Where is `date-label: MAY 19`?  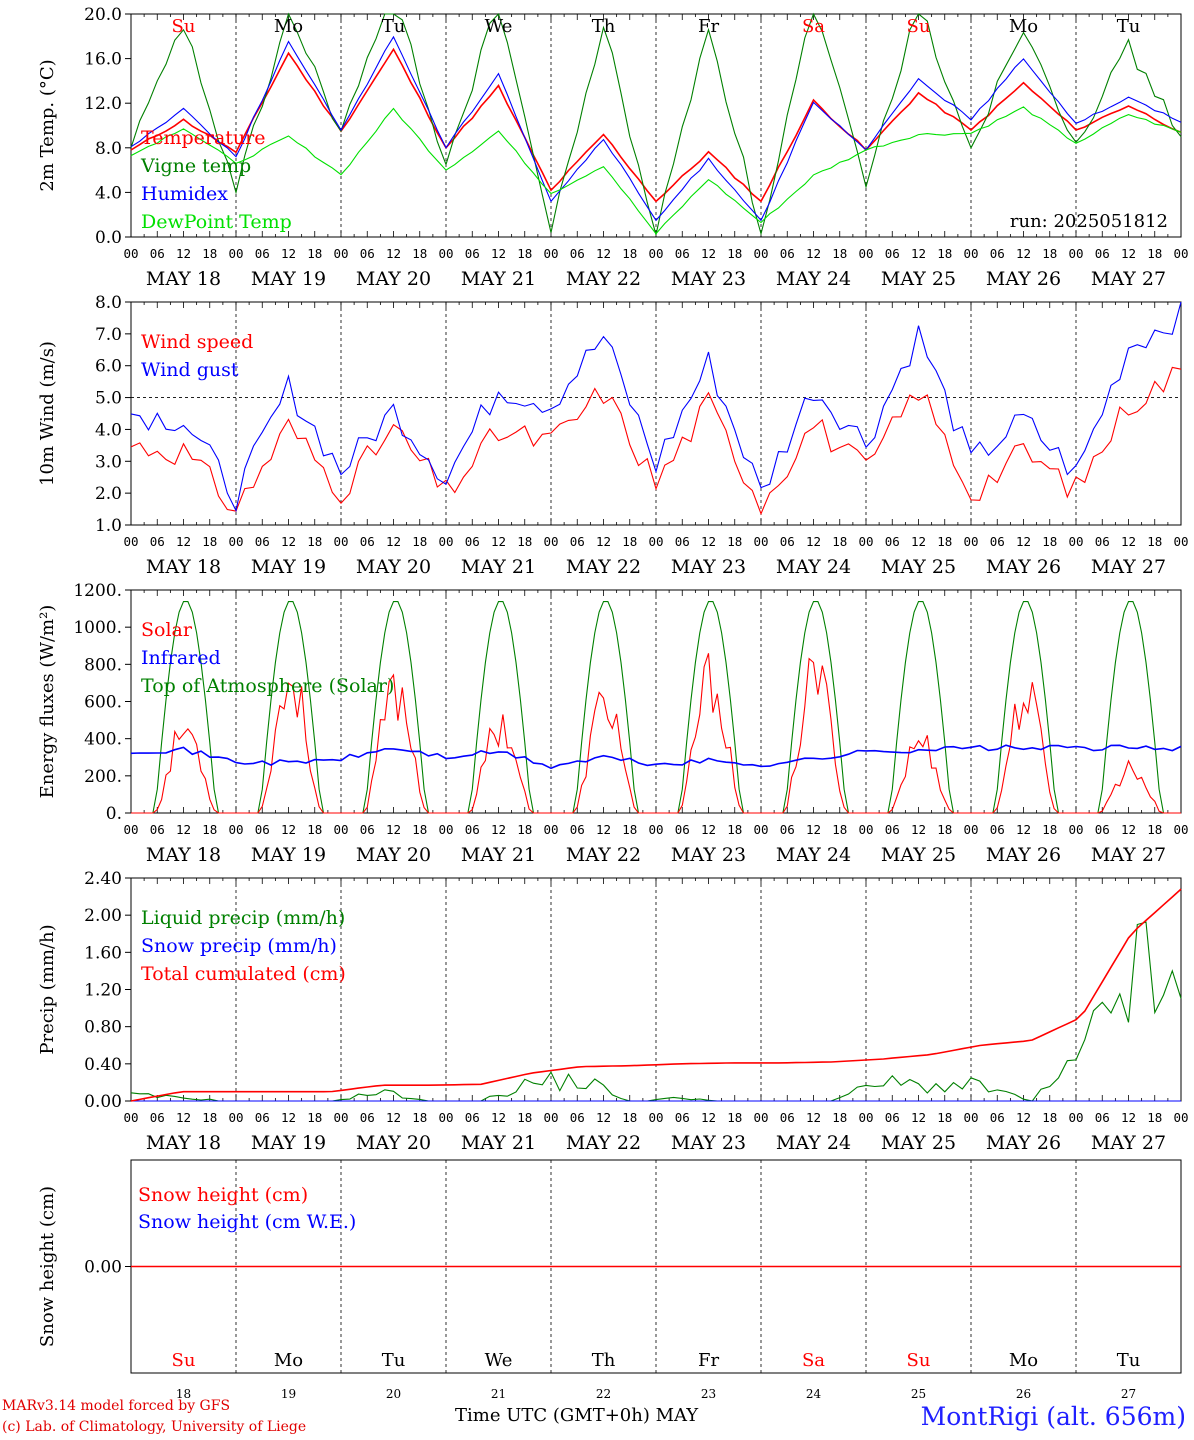
date-label: MAY 19 is located at coordinates (288, 279).